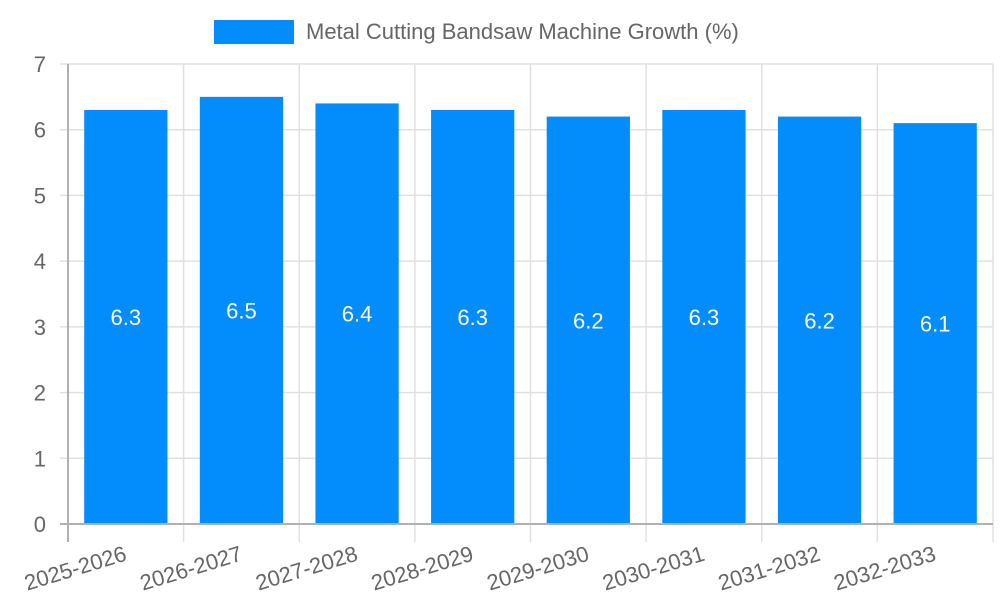 Image resolution: width=1000 pixels, height=600 pixels. I want to click on x-tick-label: 2030-2031, so click(653, 568).